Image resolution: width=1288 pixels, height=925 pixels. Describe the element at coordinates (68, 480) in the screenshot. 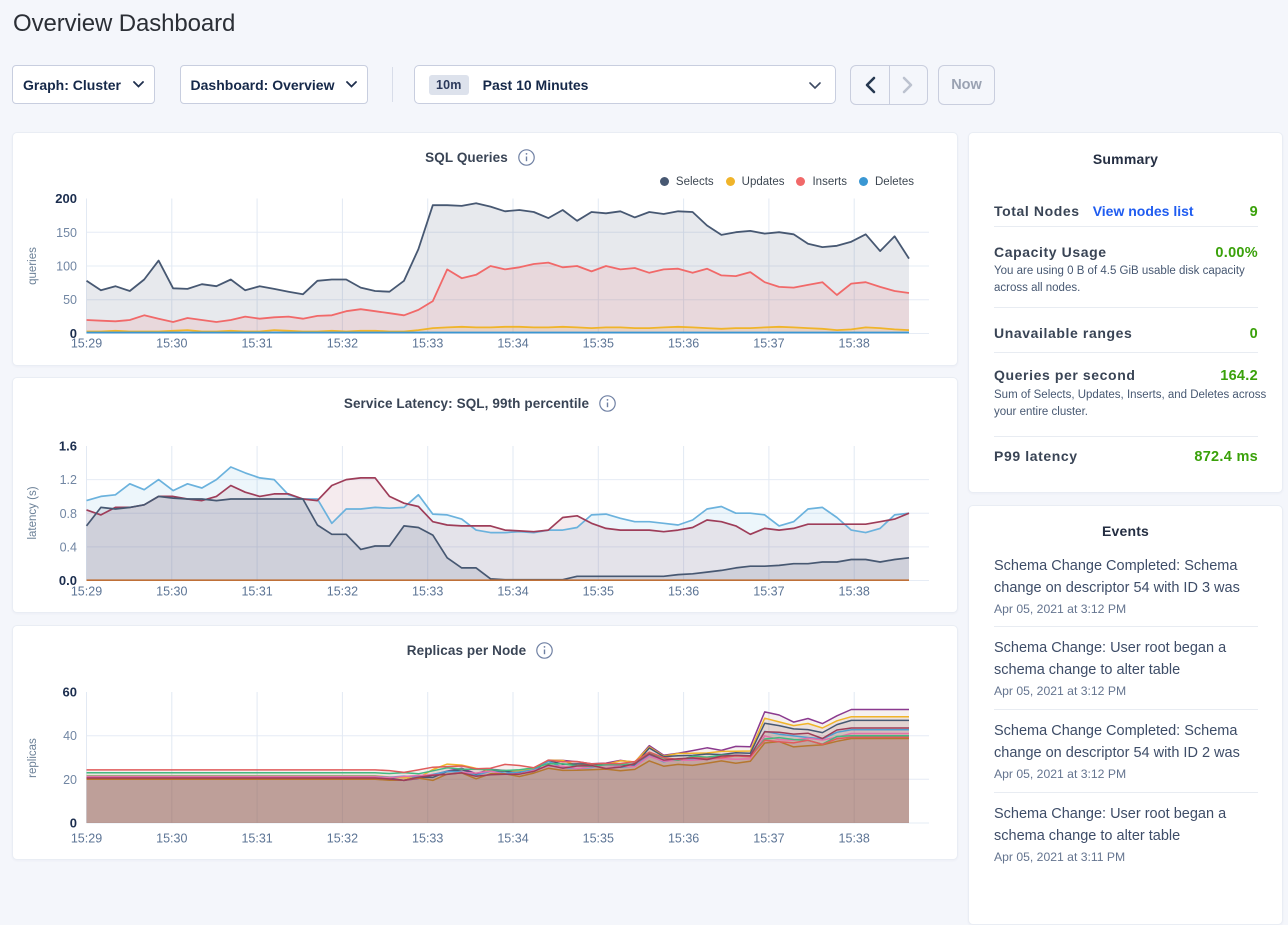

I see `svg-text: 1.2` at that location.